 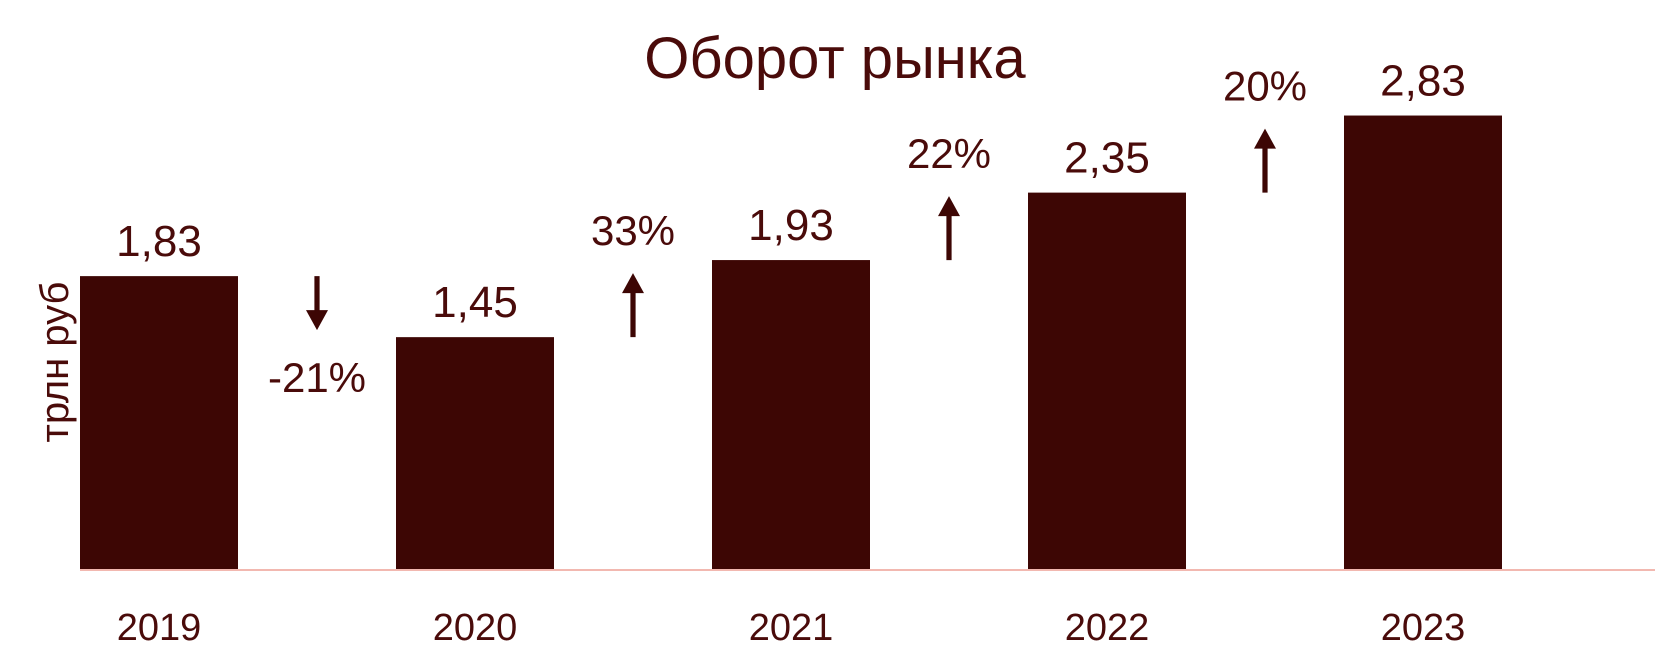 I want to click on change-label-2020-2021: 33%, so click(x=633, y=230).